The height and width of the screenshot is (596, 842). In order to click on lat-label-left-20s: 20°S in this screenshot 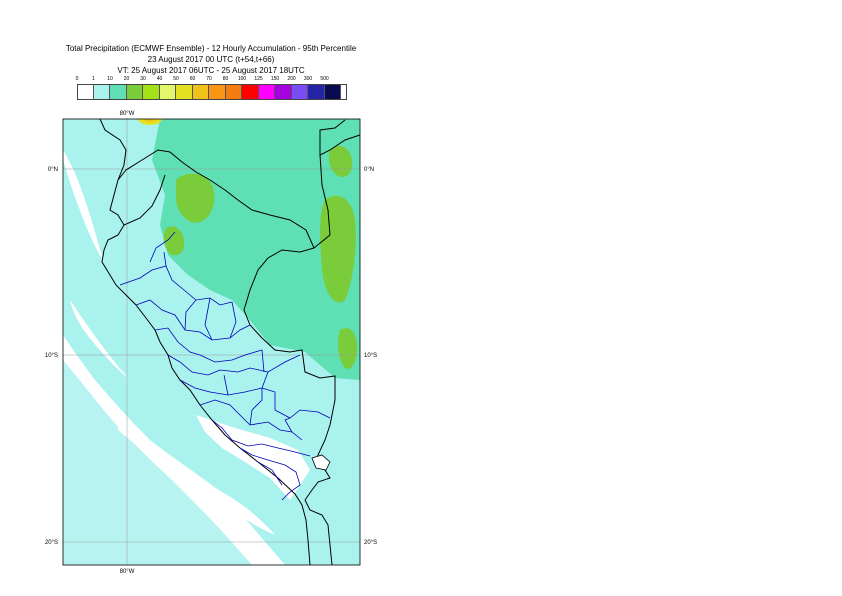, I will do `click(51, 543)`.